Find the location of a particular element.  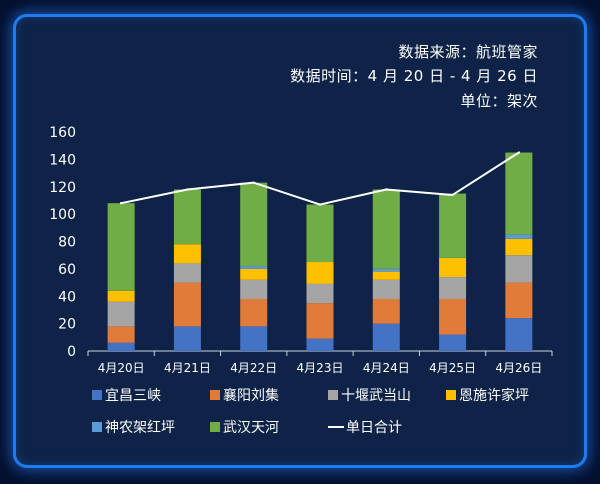

y-tick-label: 160 is located at coordinates (62, 133).